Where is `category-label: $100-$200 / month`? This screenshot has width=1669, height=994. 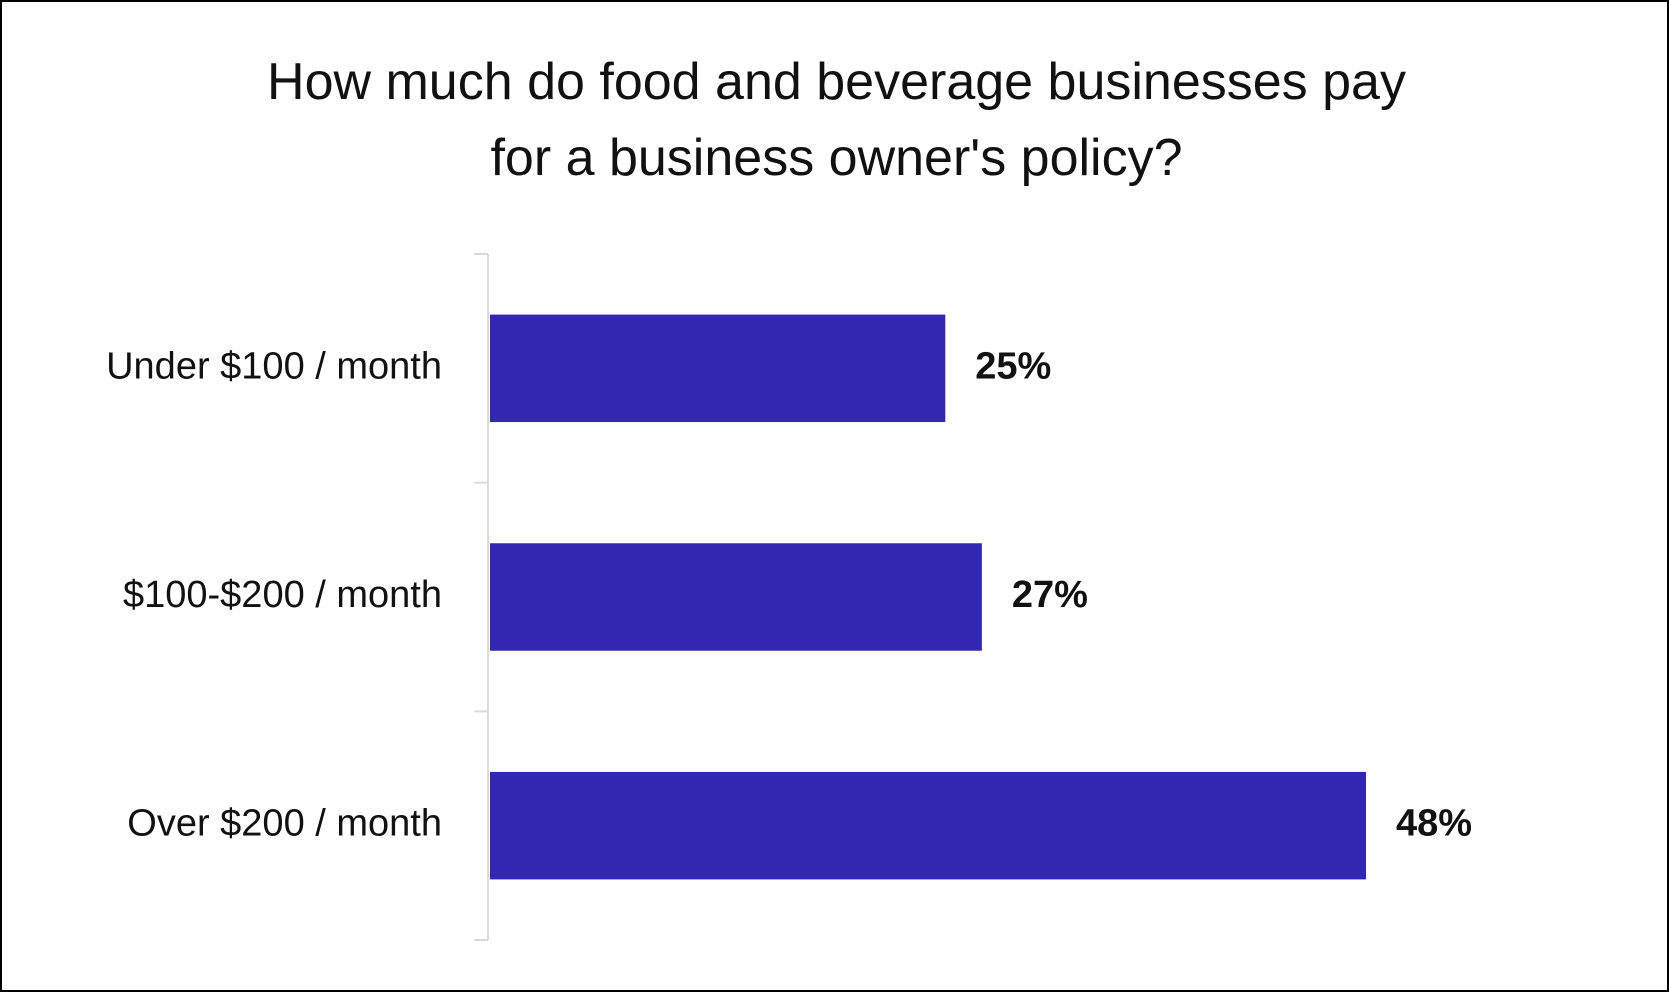
category-label: $100-$200 / month is located at coordinates (282, 595).